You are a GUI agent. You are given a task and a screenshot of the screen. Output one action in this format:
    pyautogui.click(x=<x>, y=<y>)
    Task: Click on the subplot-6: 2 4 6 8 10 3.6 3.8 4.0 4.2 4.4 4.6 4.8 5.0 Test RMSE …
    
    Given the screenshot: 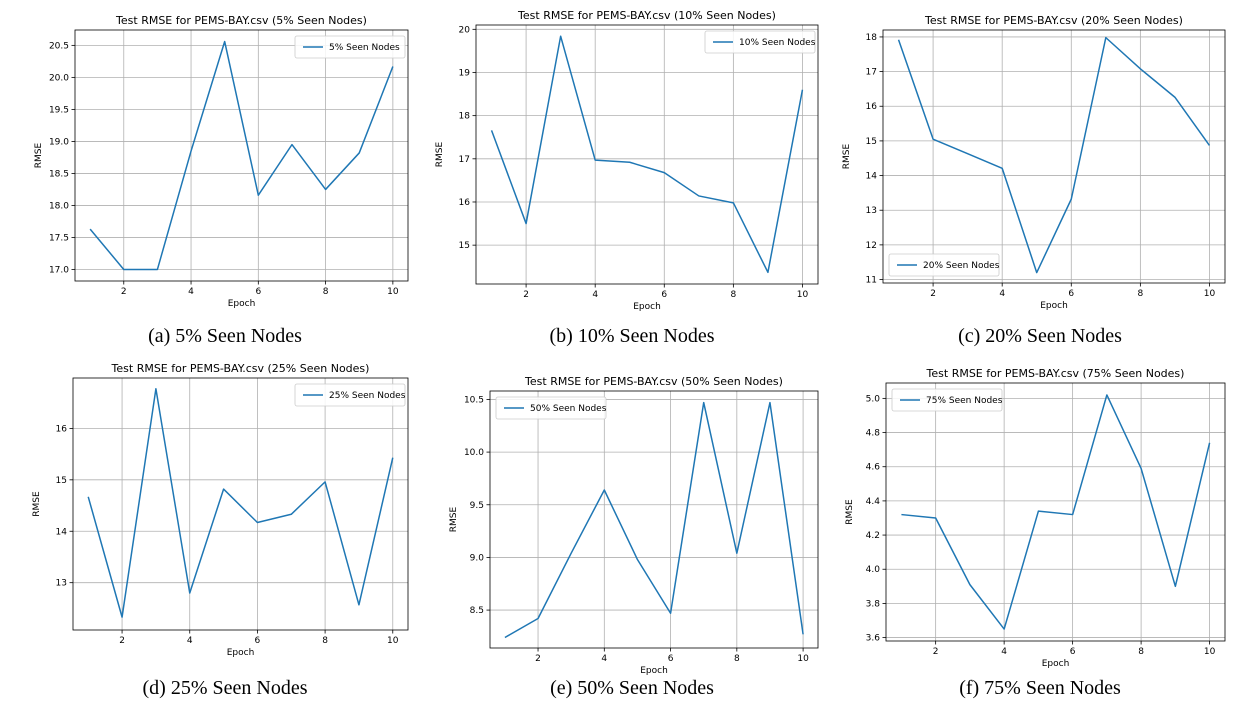 What is the action you would take?
    pyautogui.click(x=1035, y=533)
    